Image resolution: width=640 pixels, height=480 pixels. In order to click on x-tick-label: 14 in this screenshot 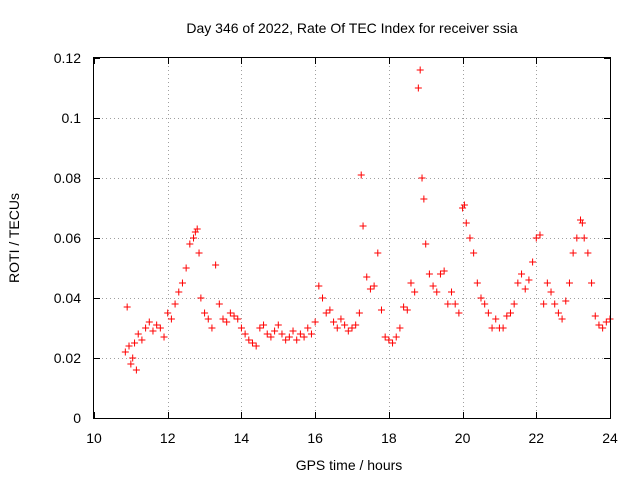, I will do `click(242, 438)`.